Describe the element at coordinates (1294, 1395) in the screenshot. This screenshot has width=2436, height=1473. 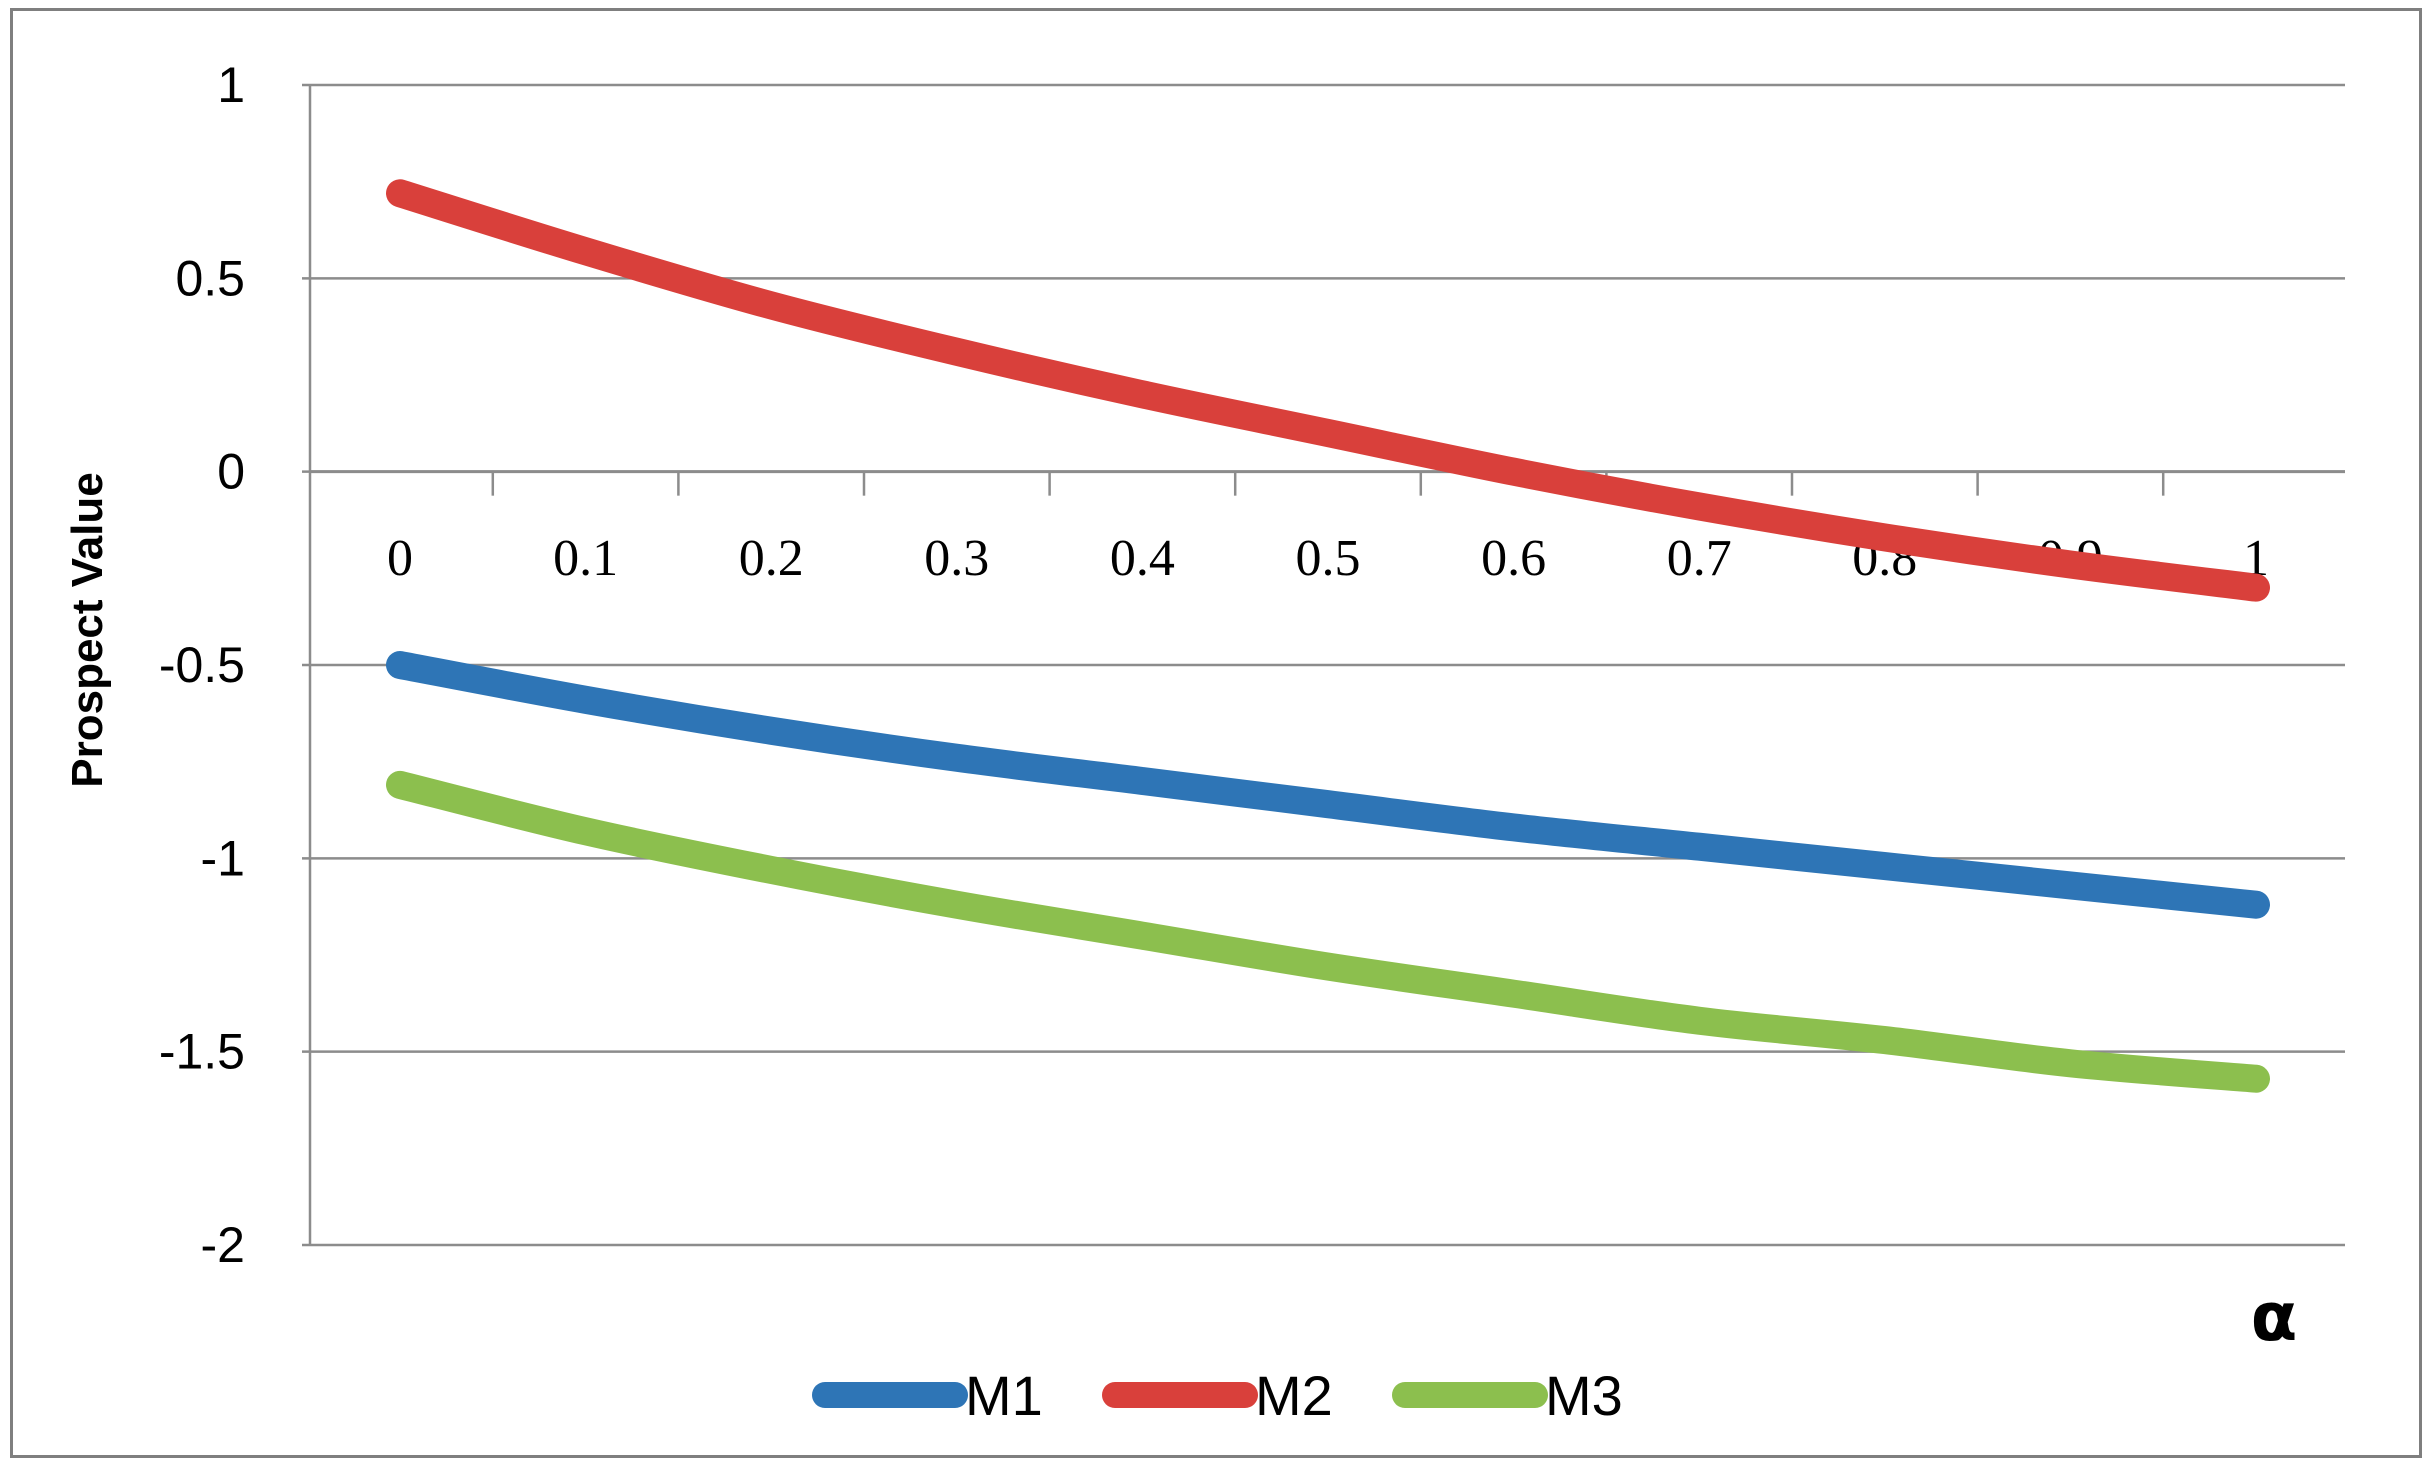
I see `legend-label-m2: M2` at that location.